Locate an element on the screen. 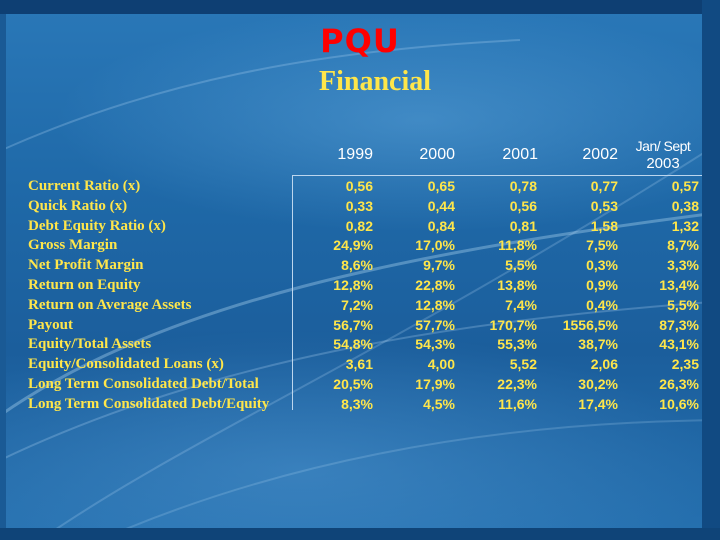 Image resolution: width=720 pixels, height=540 pixels. table-cell: 20,5% is located at coordinates (353, 383).